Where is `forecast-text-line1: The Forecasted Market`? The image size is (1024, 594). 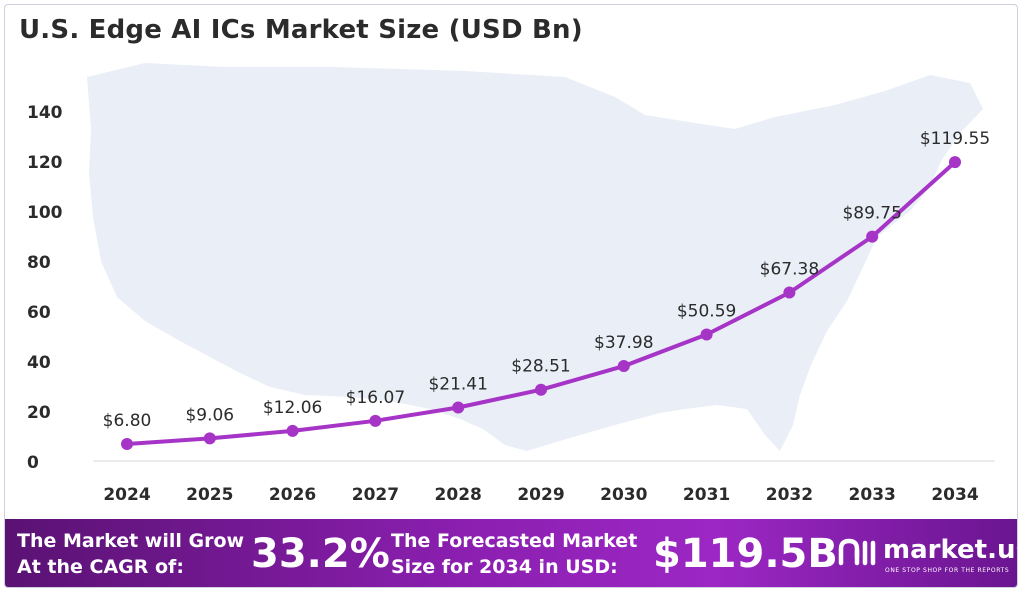
forecast-text-line1: The Forecasted Market is located at coordinates (514, 541).